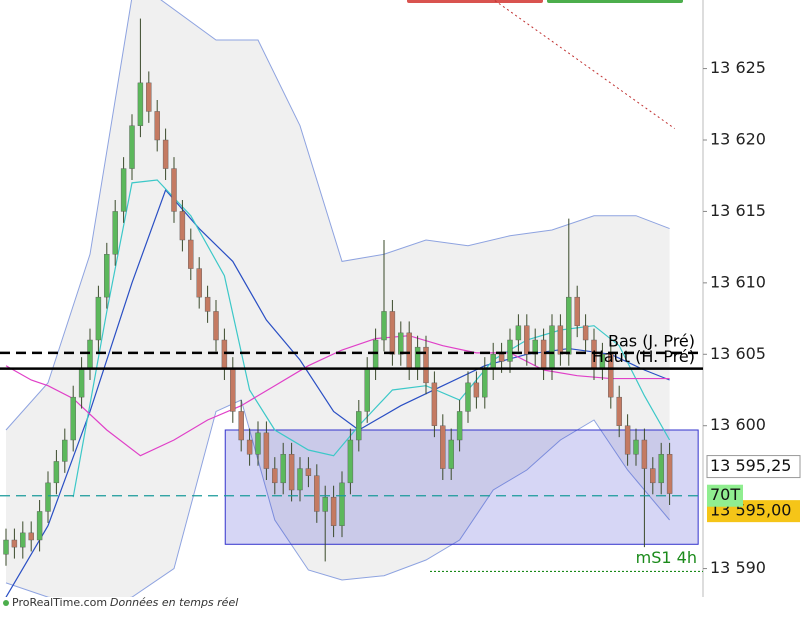 This screenshot has height=619, width=803. I want to click on price-label: 13 595,25, so click(750, 465).